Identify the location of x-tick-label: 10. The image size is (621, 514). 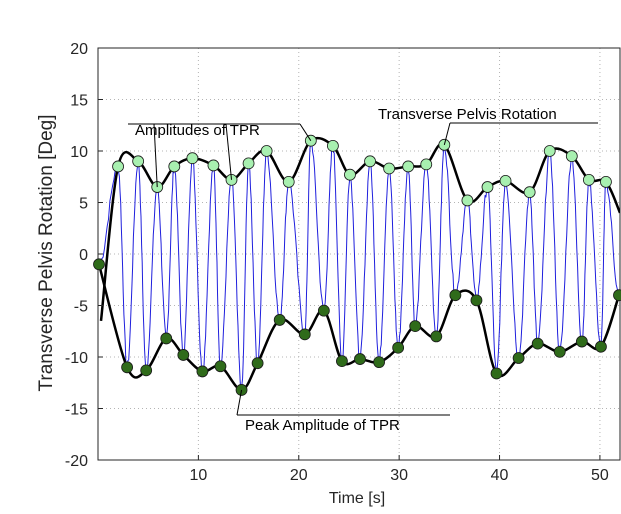
(198, 475).